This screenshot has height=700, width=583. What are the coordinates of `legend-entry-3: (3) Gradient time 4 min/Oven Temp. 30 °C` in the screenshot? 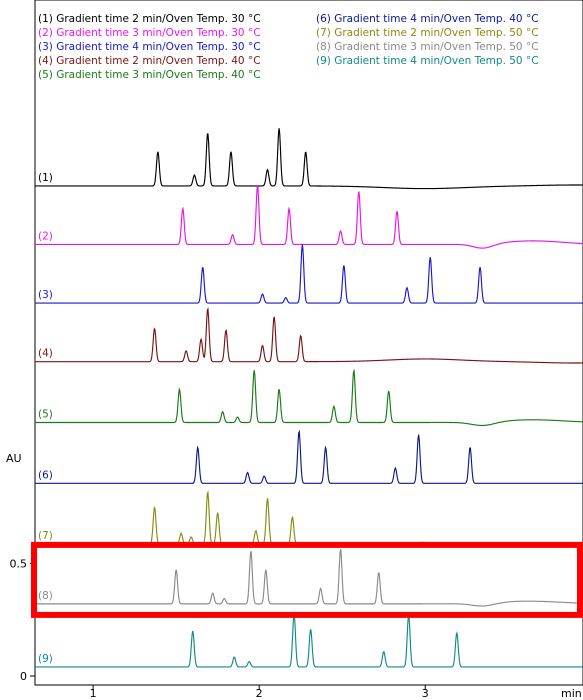 It's located at (149, 47).